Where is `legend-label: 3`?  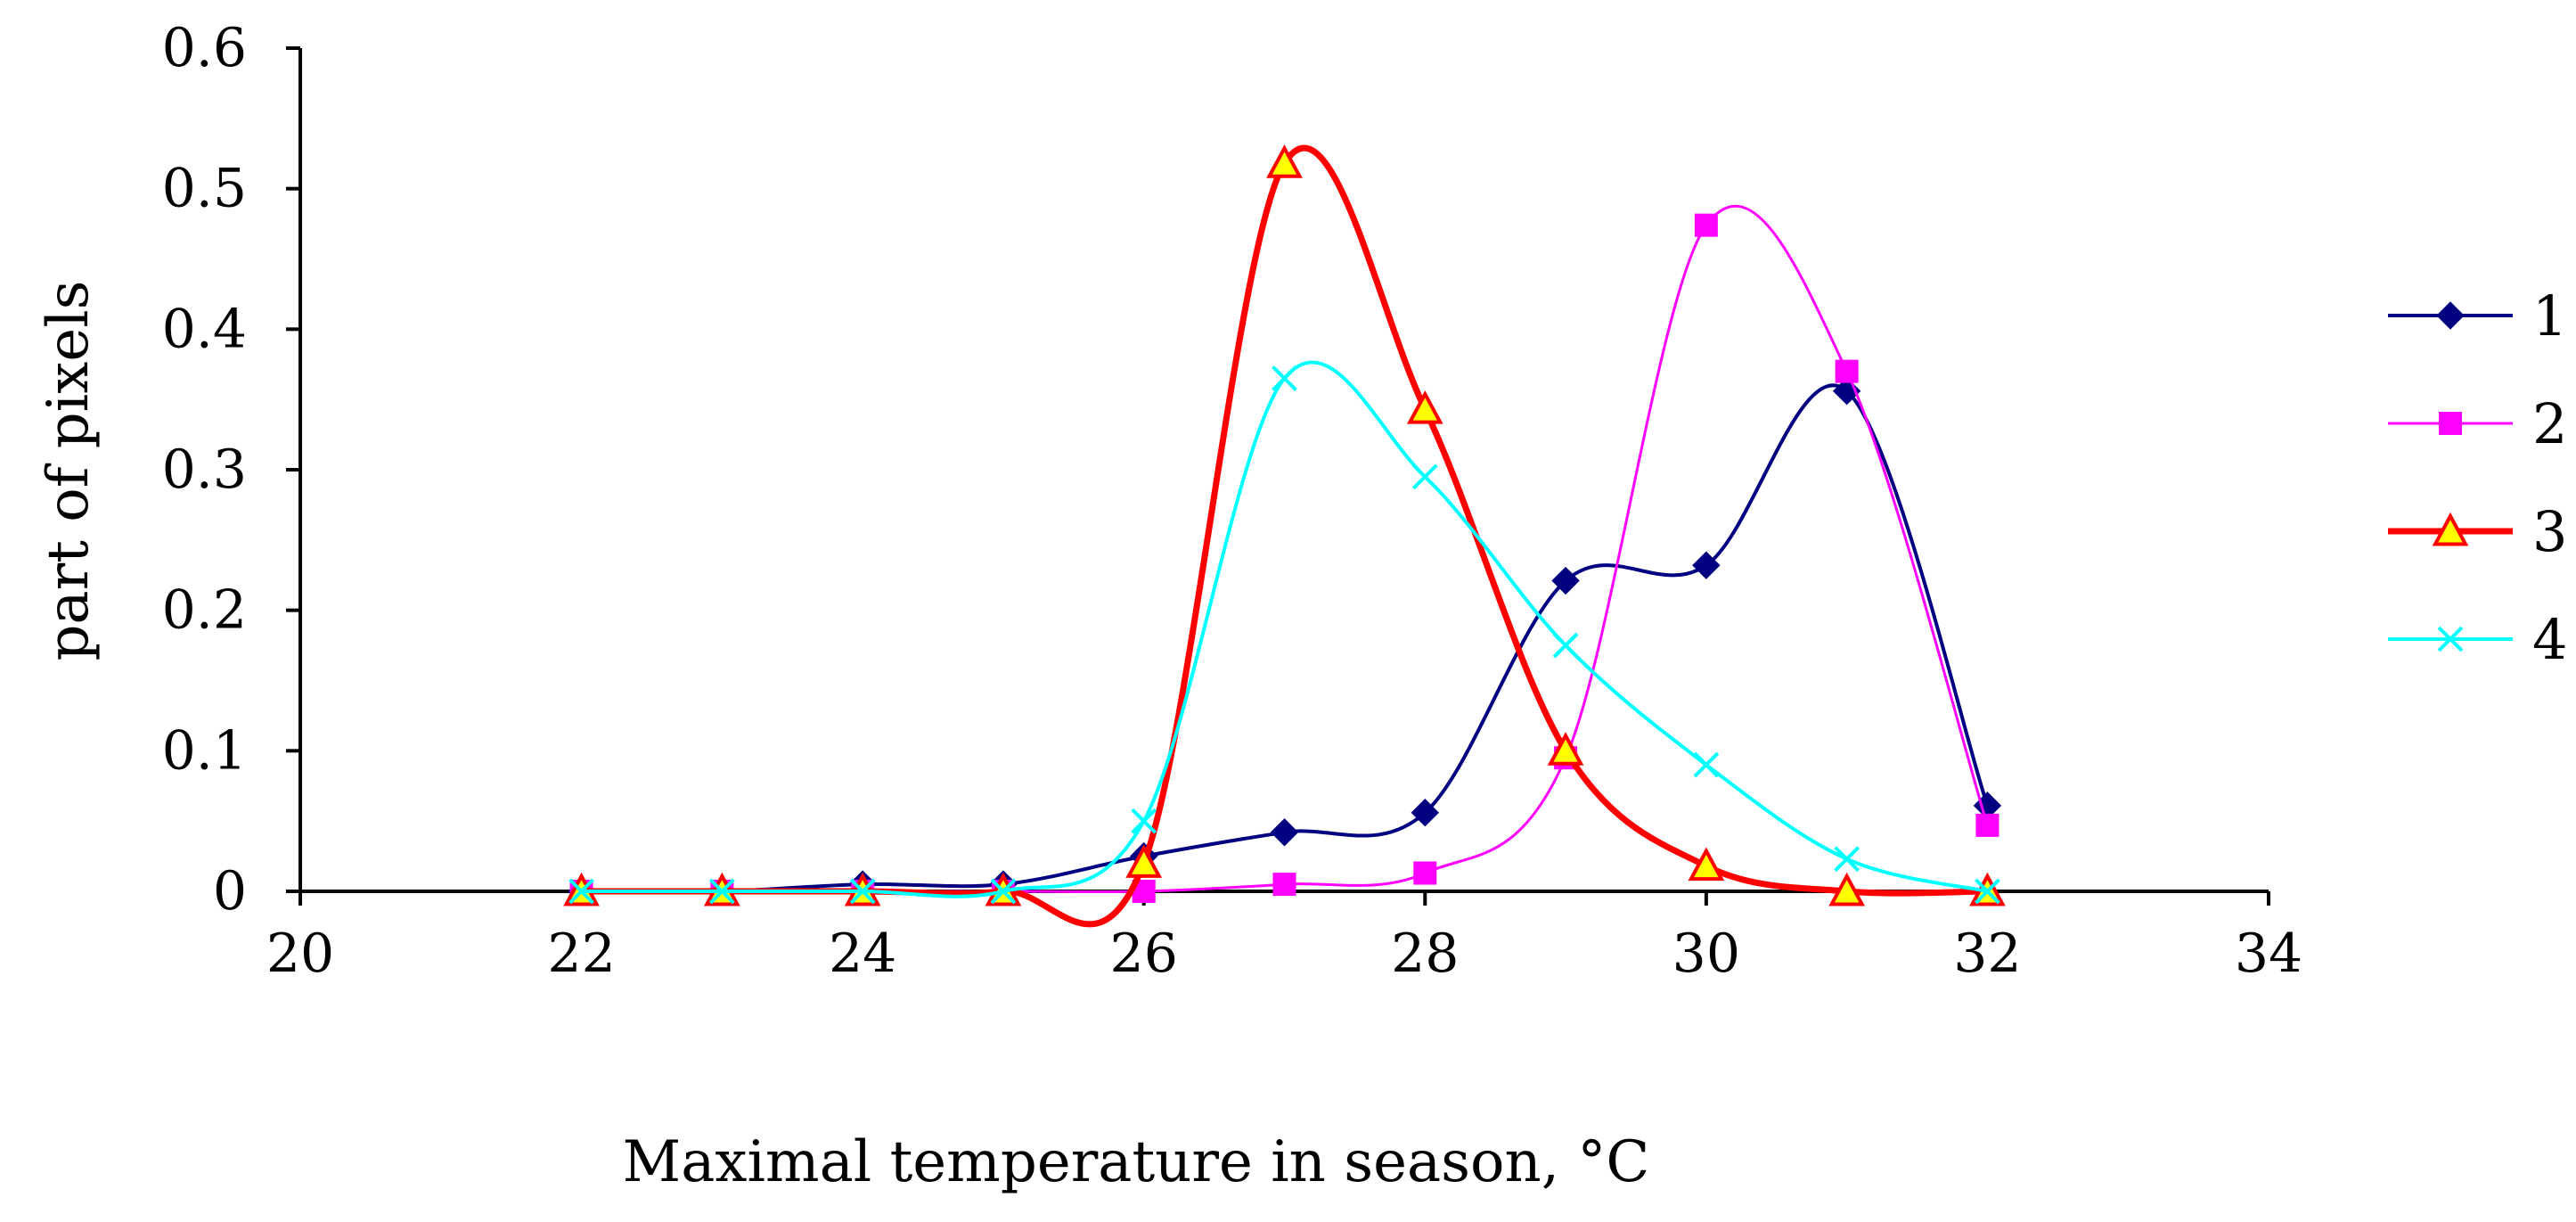
legend-label: 3 is located at coordinates (2549, 531).